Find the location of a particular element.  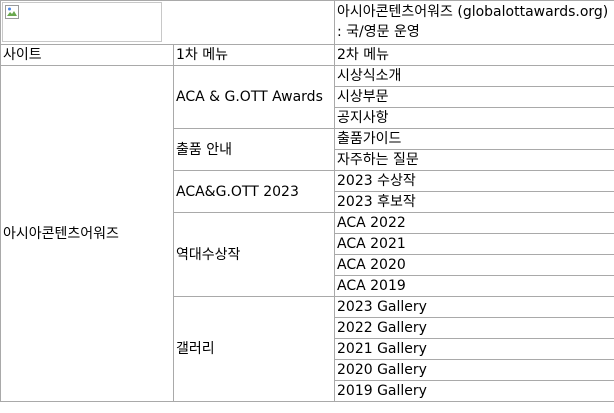

table-row: 시상부문 is located at coordinates (307, 97).